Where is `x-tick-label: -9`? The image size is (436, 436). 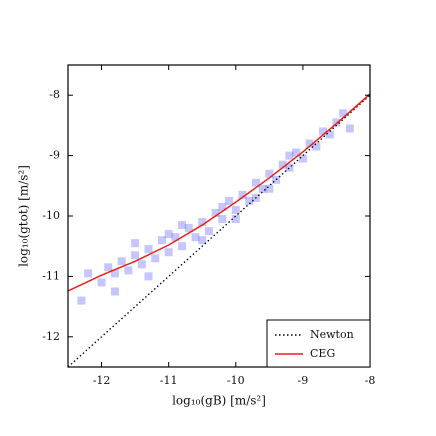 x-tick-label: -9 is located at coordinates (303, 380).